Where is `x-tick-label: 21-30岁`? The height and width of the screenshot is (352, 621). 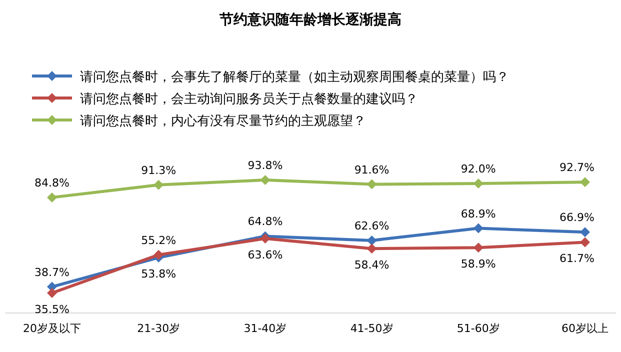
x-tick-label: 21-30岁 is located at coordinates (158, 328).